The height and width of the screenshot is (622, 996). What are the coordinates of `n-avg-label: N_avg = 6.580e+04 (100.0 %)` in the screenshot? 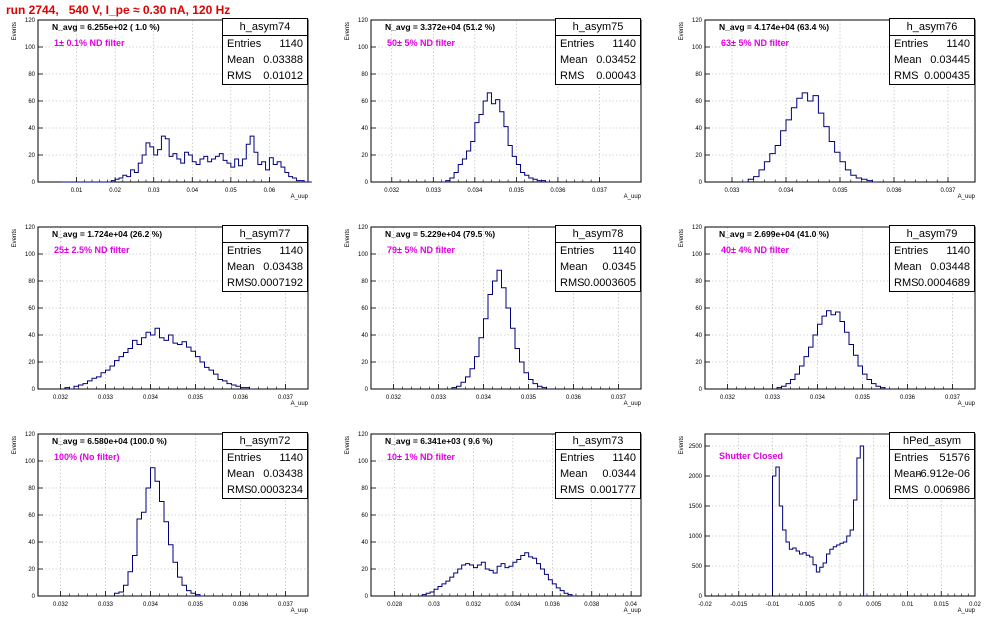 It's located at (109, 441).